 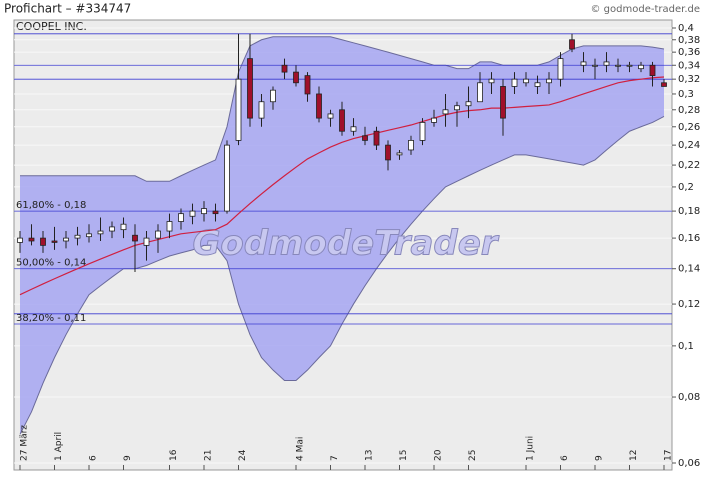 What do you see at coordinates (335, 458) in the screenshot?
I see `x-tick-label: 7` at bounding box center [335, 458].